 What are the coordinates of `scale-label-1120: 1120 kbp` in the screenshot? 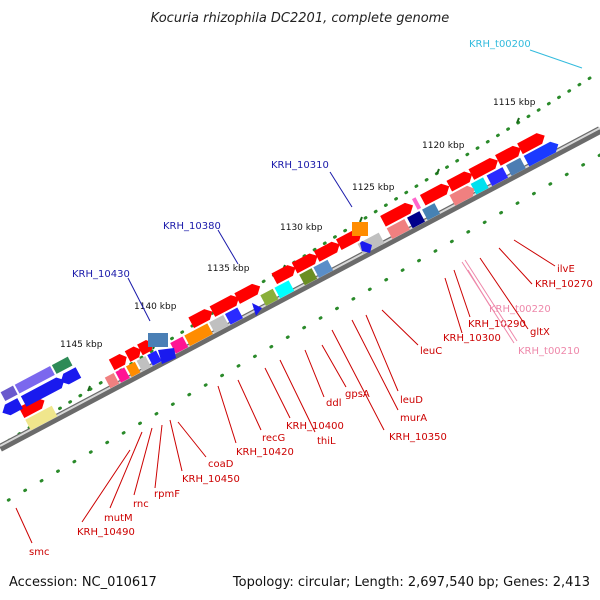 It's located at (443, 146).